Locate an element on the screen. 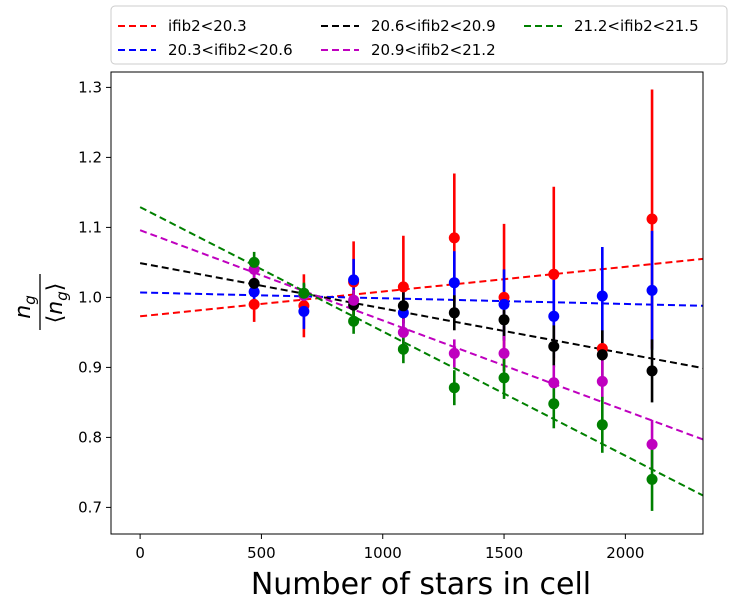 The image size is (747, 611). x-tick-label-4: 2000 is located at coordinates (625, 553).